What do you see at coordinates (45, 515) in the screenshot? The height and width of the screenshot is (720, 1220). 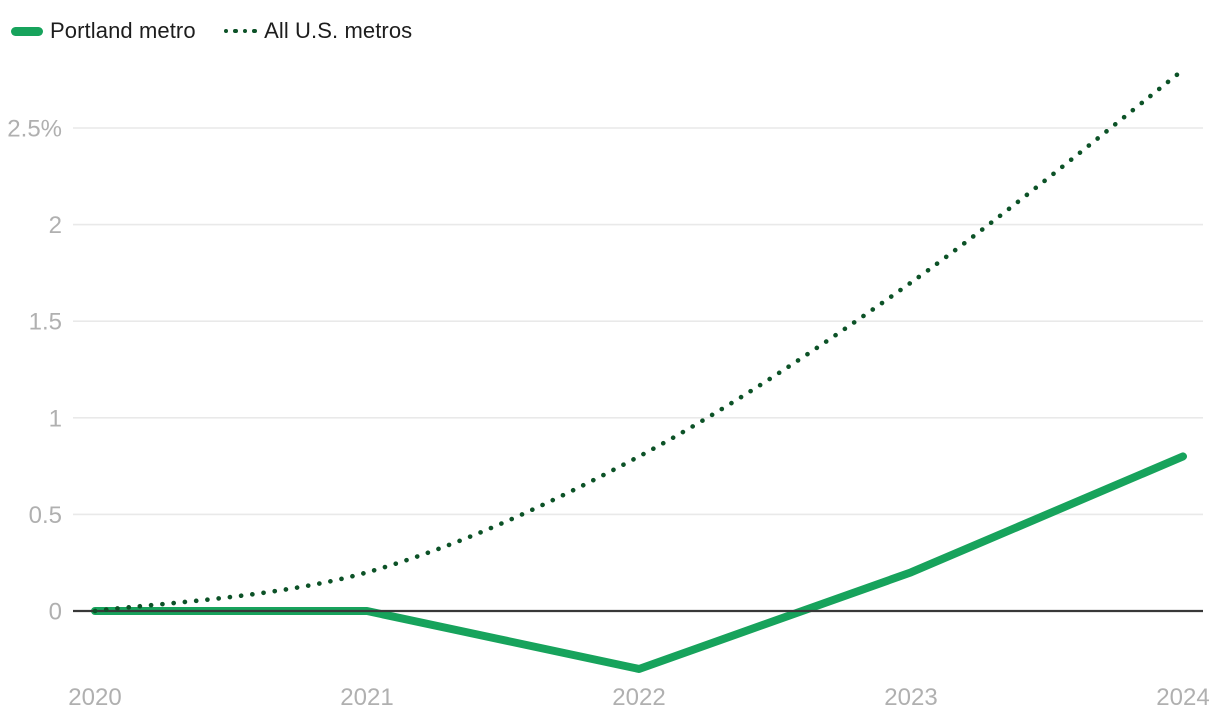 I see `y-tick-label: 0.5` at bounding box center [45, 515].